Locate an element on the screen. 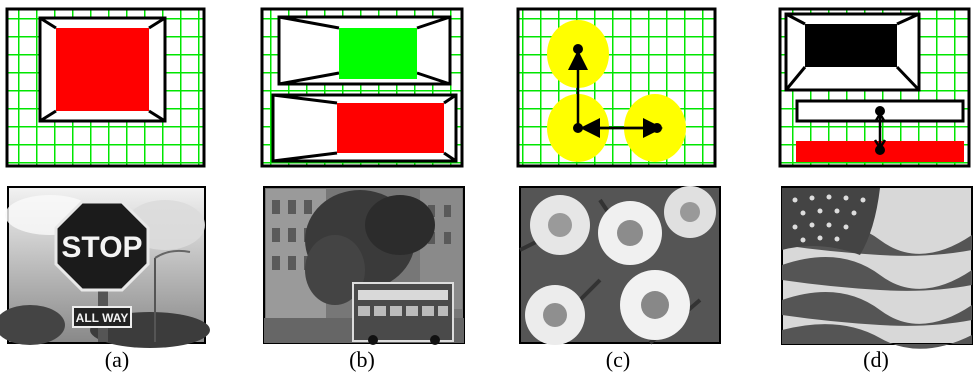 This screenshot has width=973, height=381. panel-d-diagram is located at coordinates (874, 87).